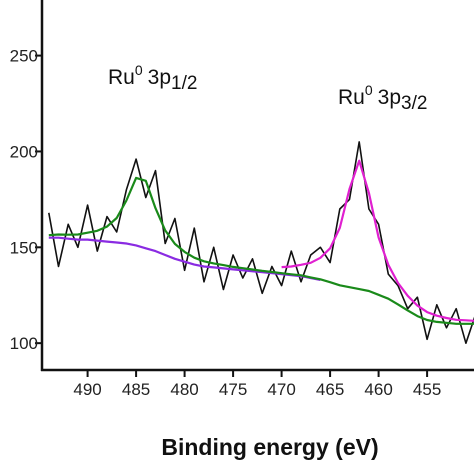  What do you see at coordinates (24, 247) in the screenshot?
I see `y-tick-label: 150` at bounding box center [24, 247].